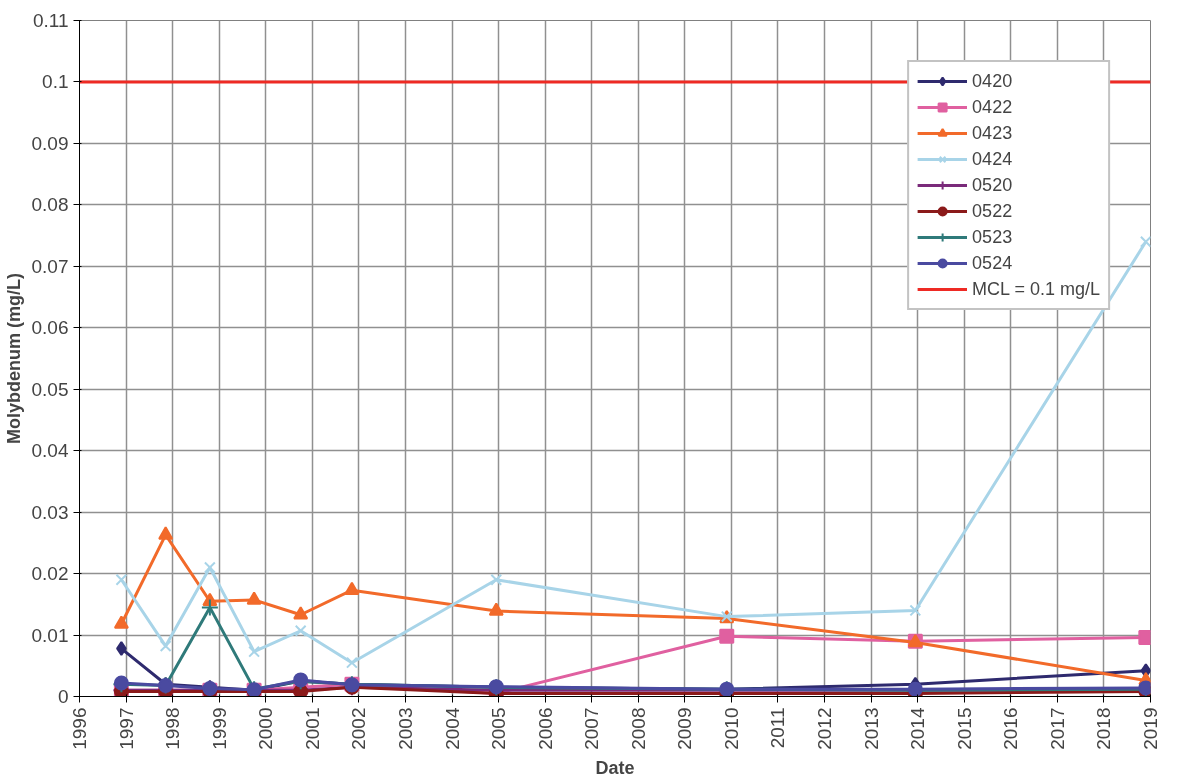  Describe the element at coordinates (638, 728) in the screenshot. I see `x-tick-label: 2008` at that location.